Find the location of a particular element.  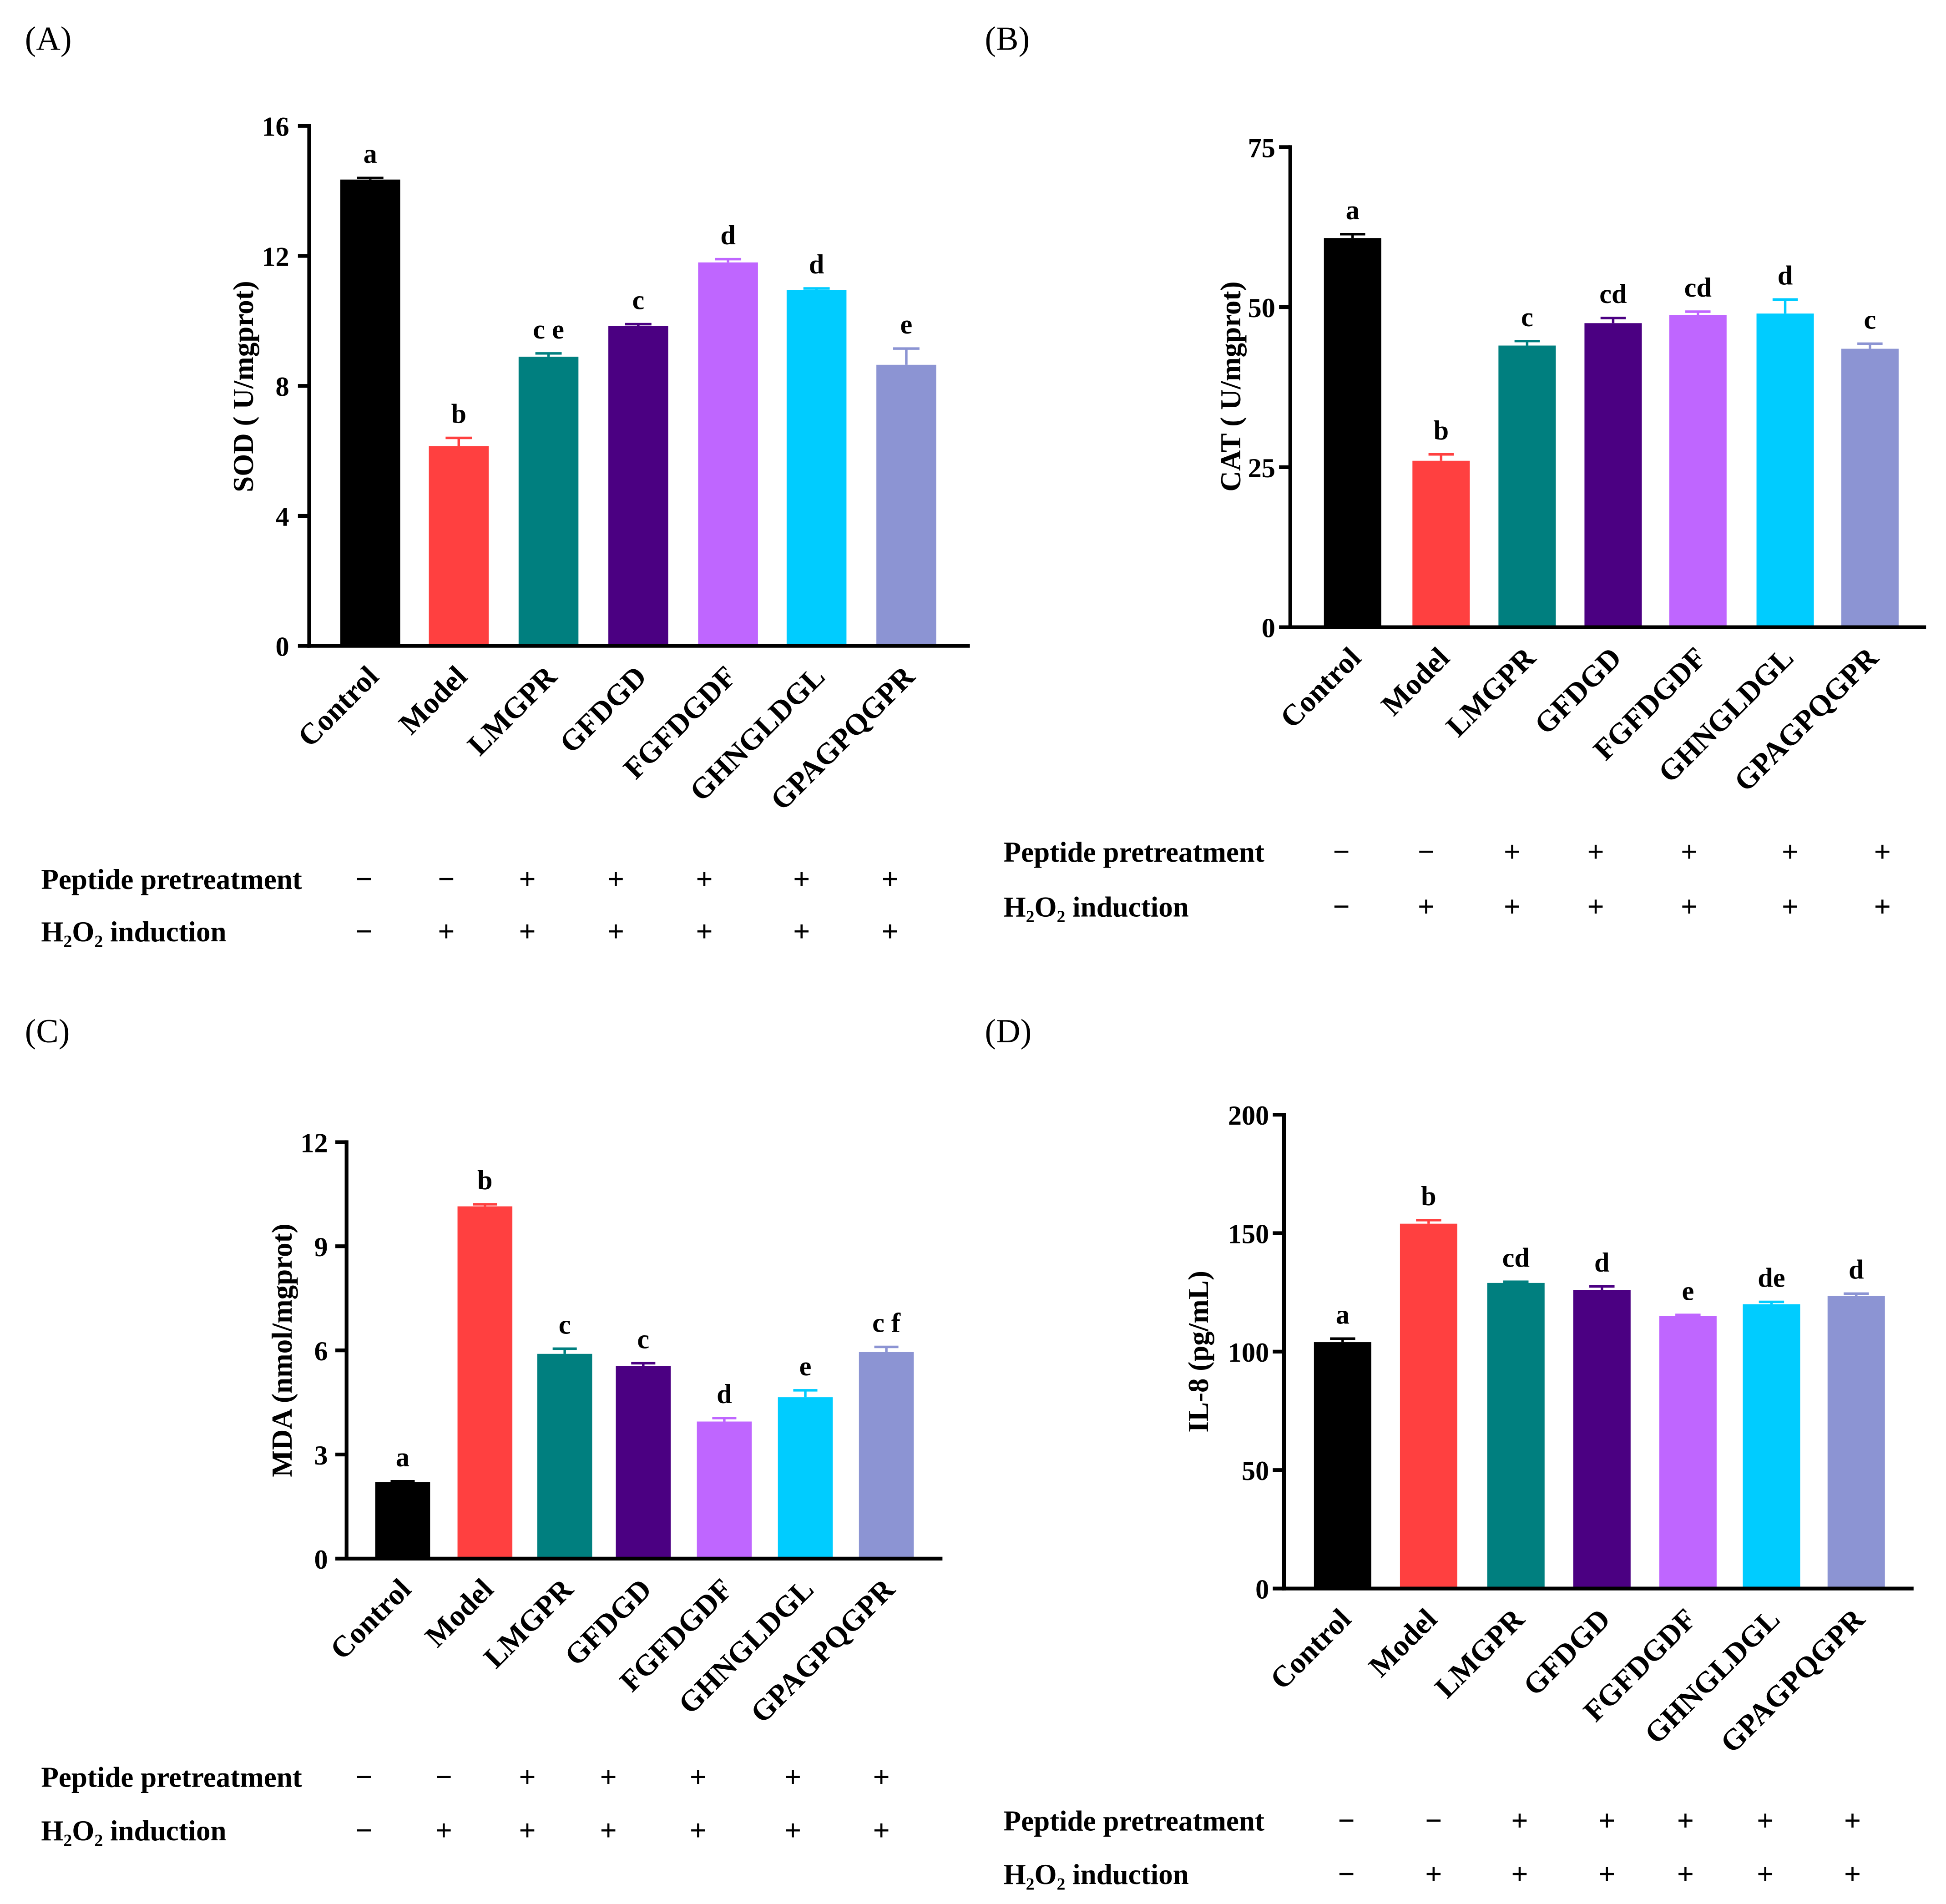

h2o2-induction-sign-ghngldgl: + is located at coordinates (792, 1831).